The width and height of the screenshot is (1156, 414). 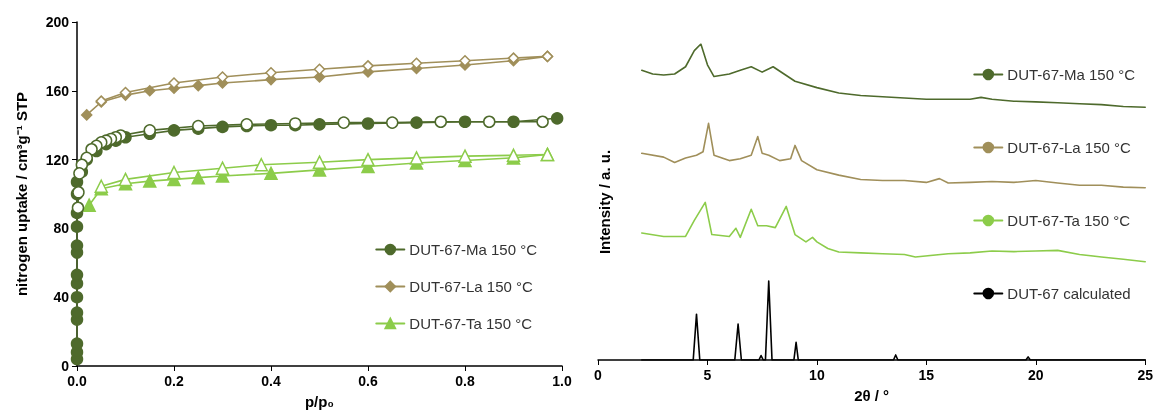 I want to click on y-axis-title: Intensity / a. u., so click(x=604, y=202).